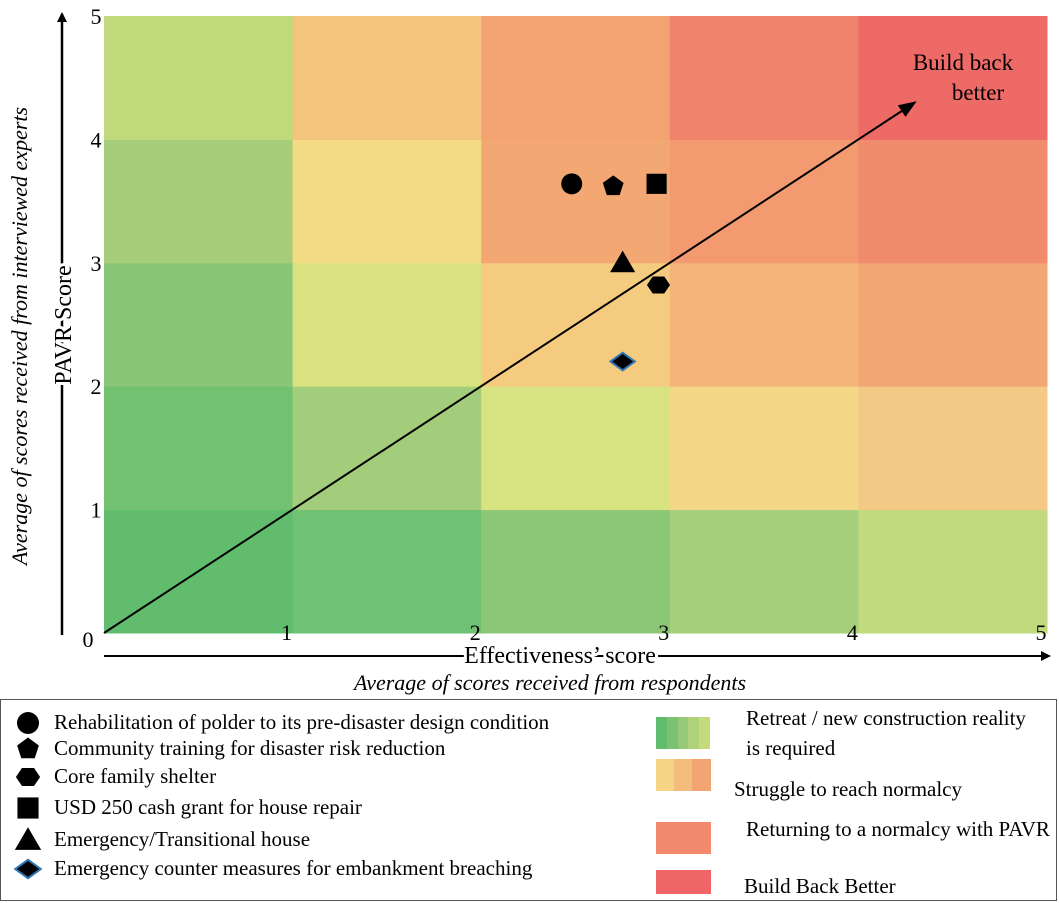  Describe the element at coordinates (182, 839) in the screenshot. I see `legend-series-label: Emergency/Transitional house` at that location.